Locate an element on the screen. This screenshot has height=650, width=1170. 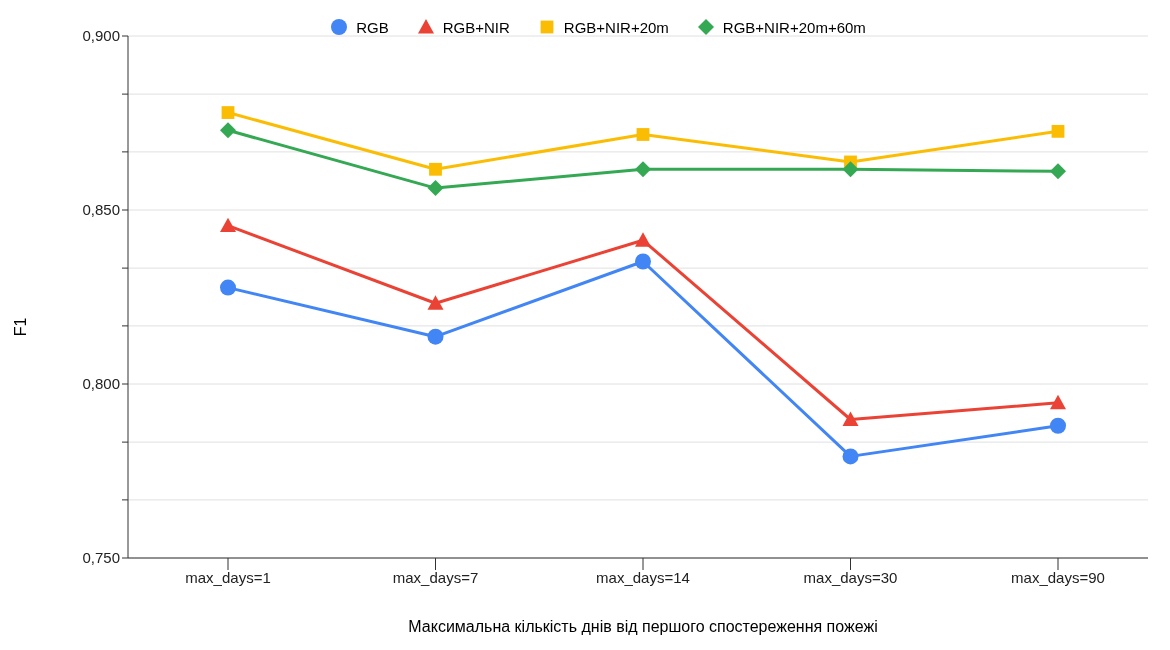
x-tick-label: max_days=30 is located at coordinates (850, 577).